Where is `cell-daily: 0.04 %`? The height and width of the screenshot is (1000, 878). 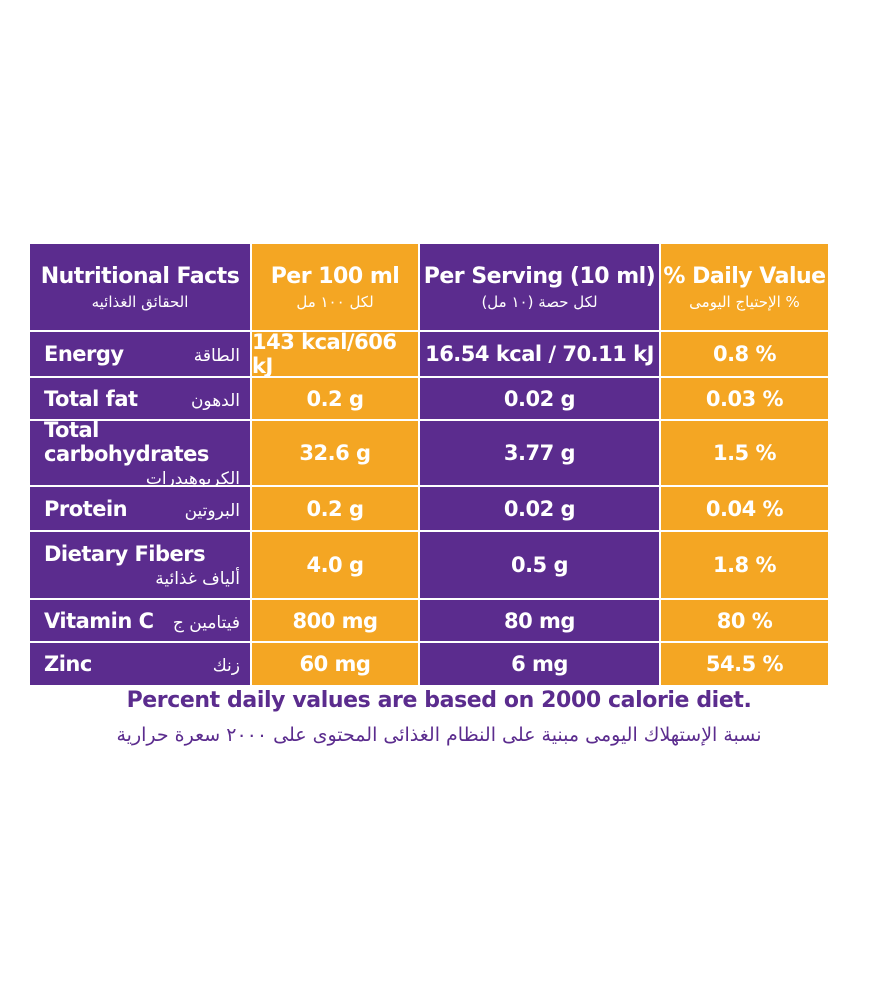
cell-daily: 0.04 % is located at coordinates (744, 508).